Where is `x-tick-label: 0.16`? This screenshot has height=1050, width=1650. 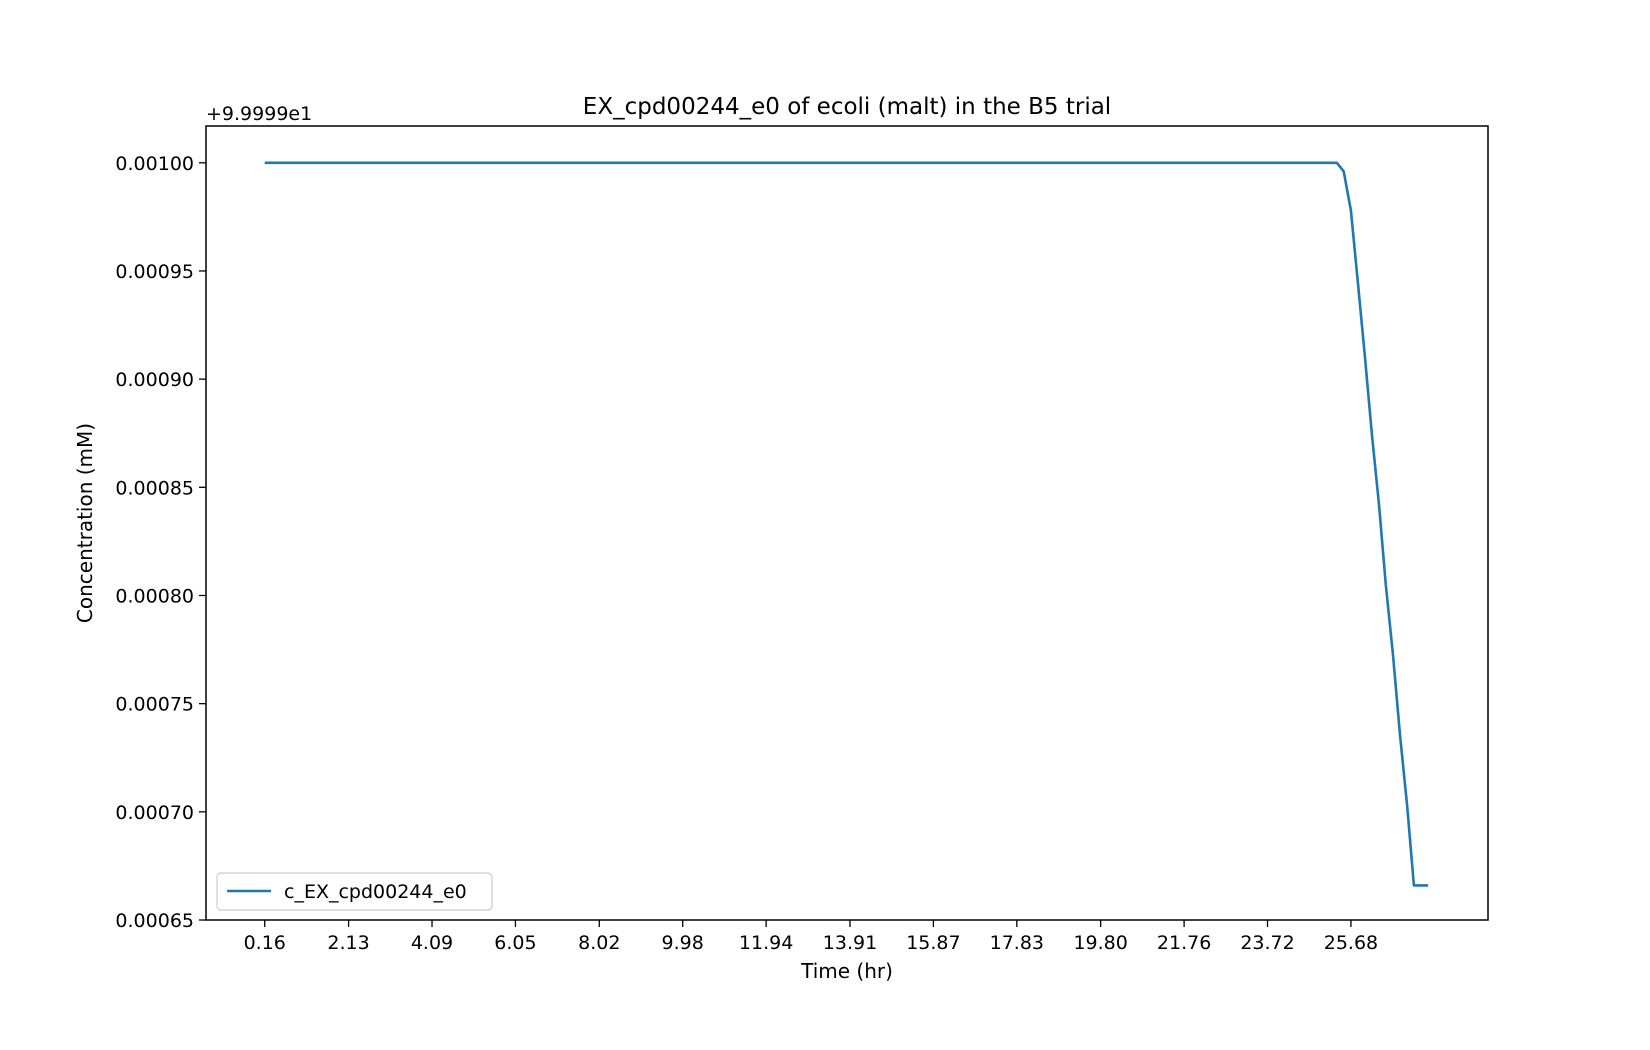 x-tick-label: 0.16 is located at coordinates (265, 943).